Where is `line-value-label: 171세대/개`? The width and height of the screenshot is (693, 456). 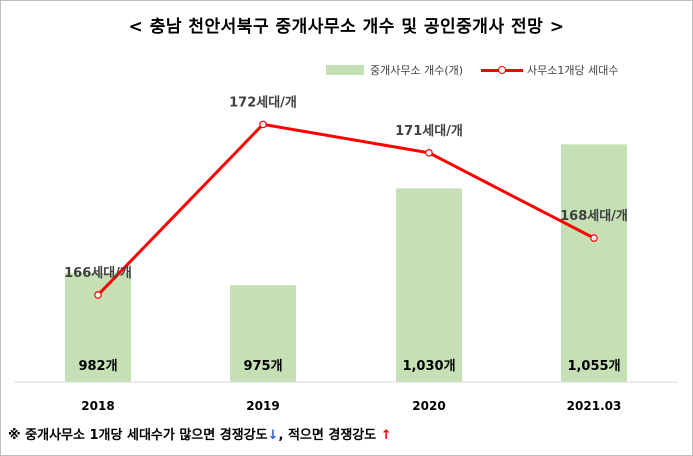
line-value-label: 171세대/개 is located at coordinates (429, 131).